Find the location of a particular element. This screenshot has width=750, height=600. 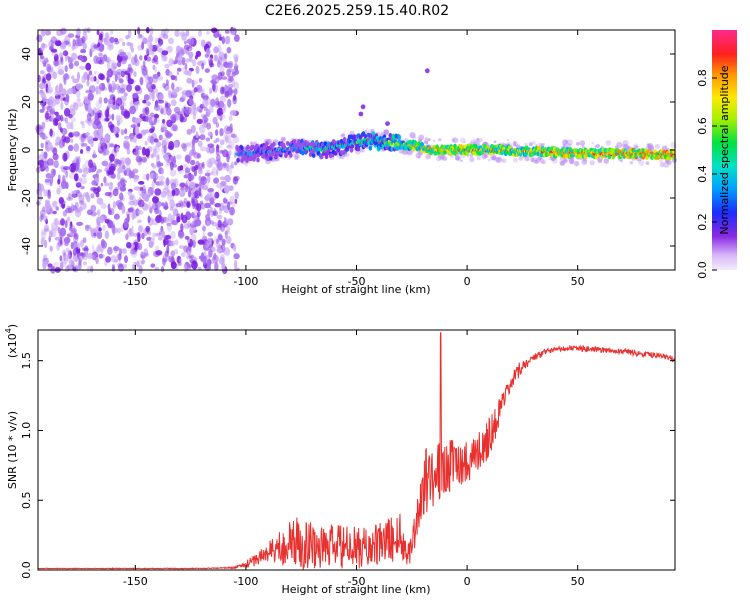

spectrogram-noise-layer is located at coordinates (137, 150).